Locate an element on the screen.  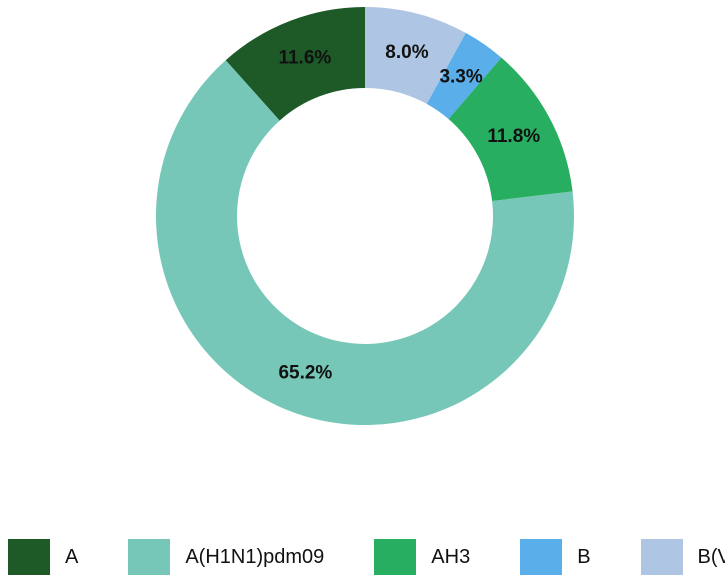
legend-item: B(Victoria) is located at coordinates (682, 557).